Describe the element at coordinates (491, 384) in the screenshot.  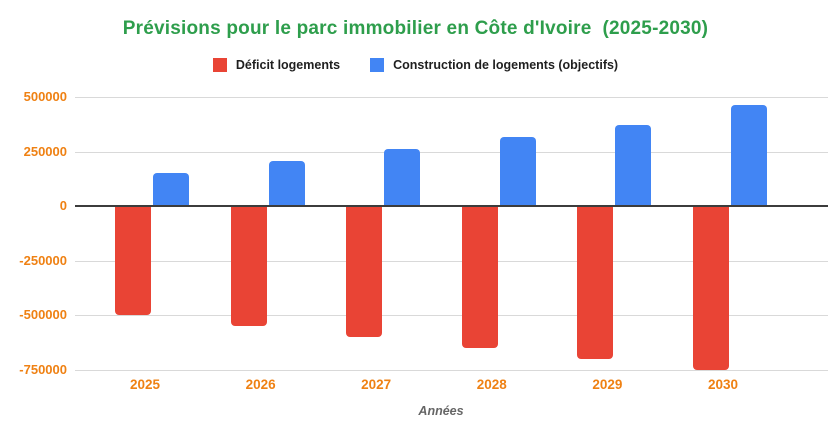
I see `x-axis-label-2028: 2028` at that location.